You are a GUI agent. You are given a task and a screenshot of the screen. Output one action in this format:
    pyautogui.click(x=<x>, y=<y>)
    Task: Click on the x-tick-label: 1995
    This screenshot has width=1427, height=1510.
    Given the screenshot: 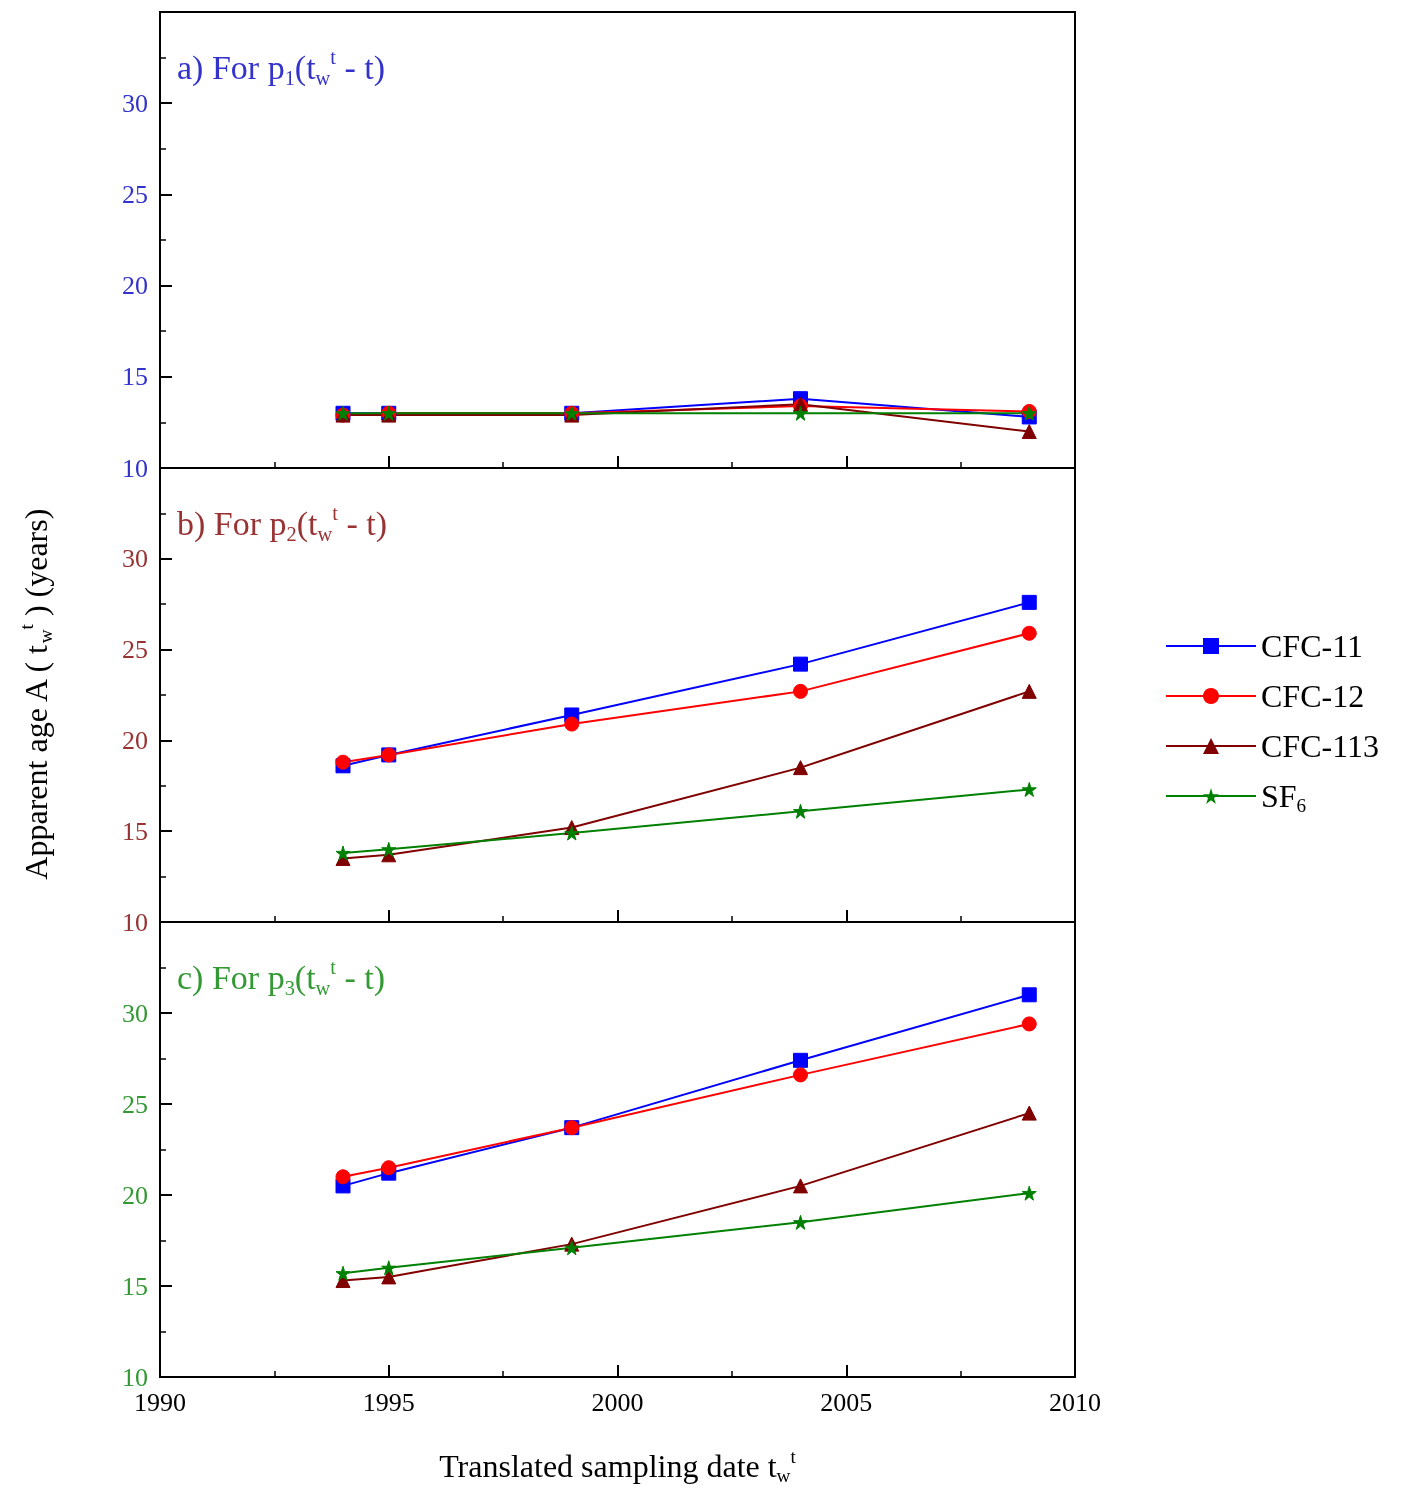 What is the action you would take?
    pyautogui.click(x=388, y=1402)
    